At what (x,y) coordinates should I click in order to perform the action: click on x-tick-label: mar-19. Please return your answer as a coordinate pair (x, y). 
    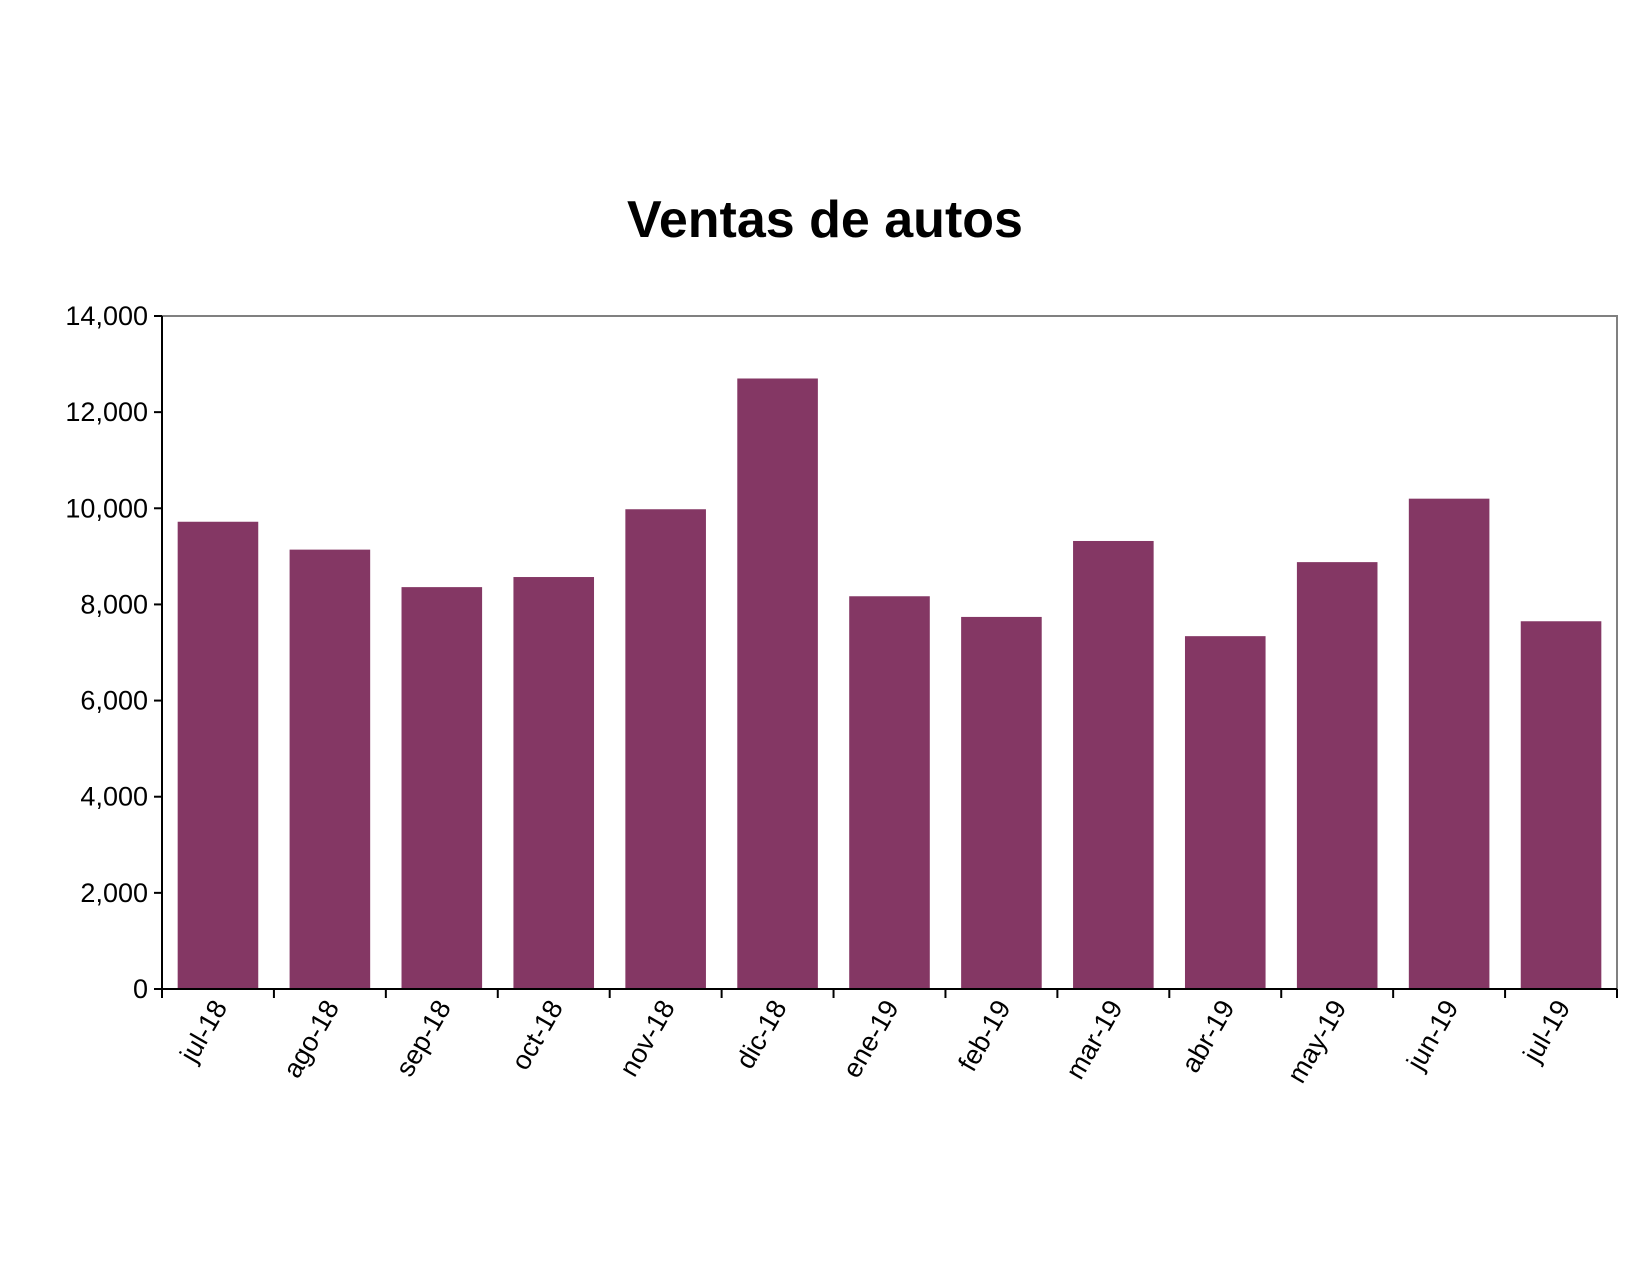
    Looking at the image, I should click on (1094, 1039).